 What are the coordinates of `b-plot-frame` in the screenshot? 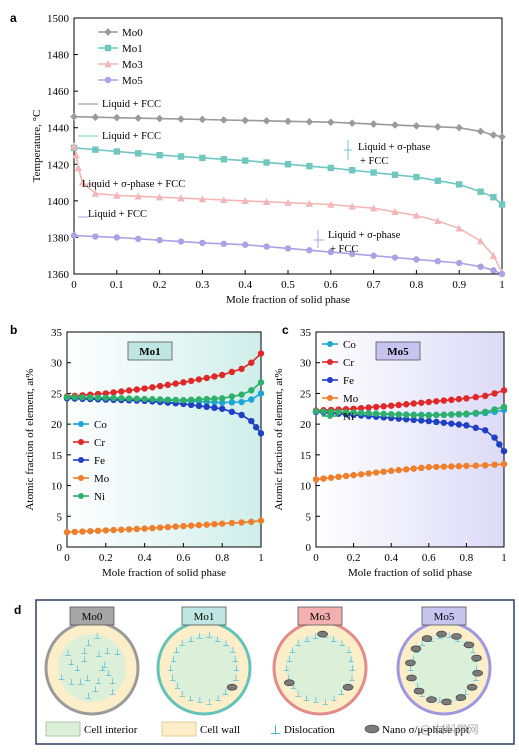 It's located at (164, 439).